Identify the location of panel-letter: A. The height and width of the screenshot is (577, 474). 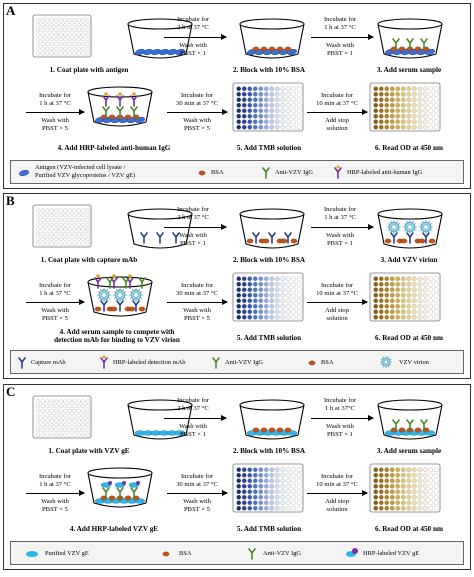
(11, 10).